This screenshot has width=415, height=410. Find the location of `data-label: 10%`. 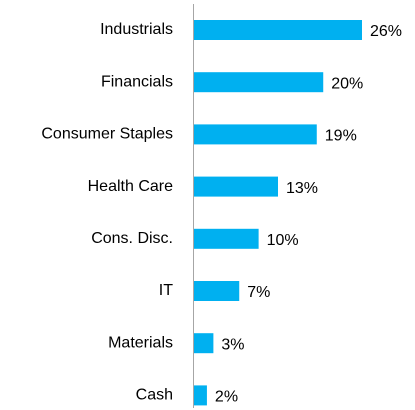

data-label: 10% is located at coordinates (283, 240).